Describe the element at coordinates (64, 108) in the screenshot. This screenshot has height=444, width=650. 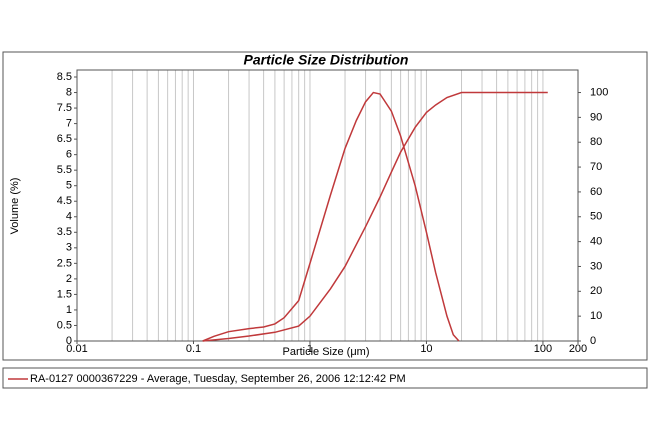
I see `y-tick-label: 7.5` at that location.